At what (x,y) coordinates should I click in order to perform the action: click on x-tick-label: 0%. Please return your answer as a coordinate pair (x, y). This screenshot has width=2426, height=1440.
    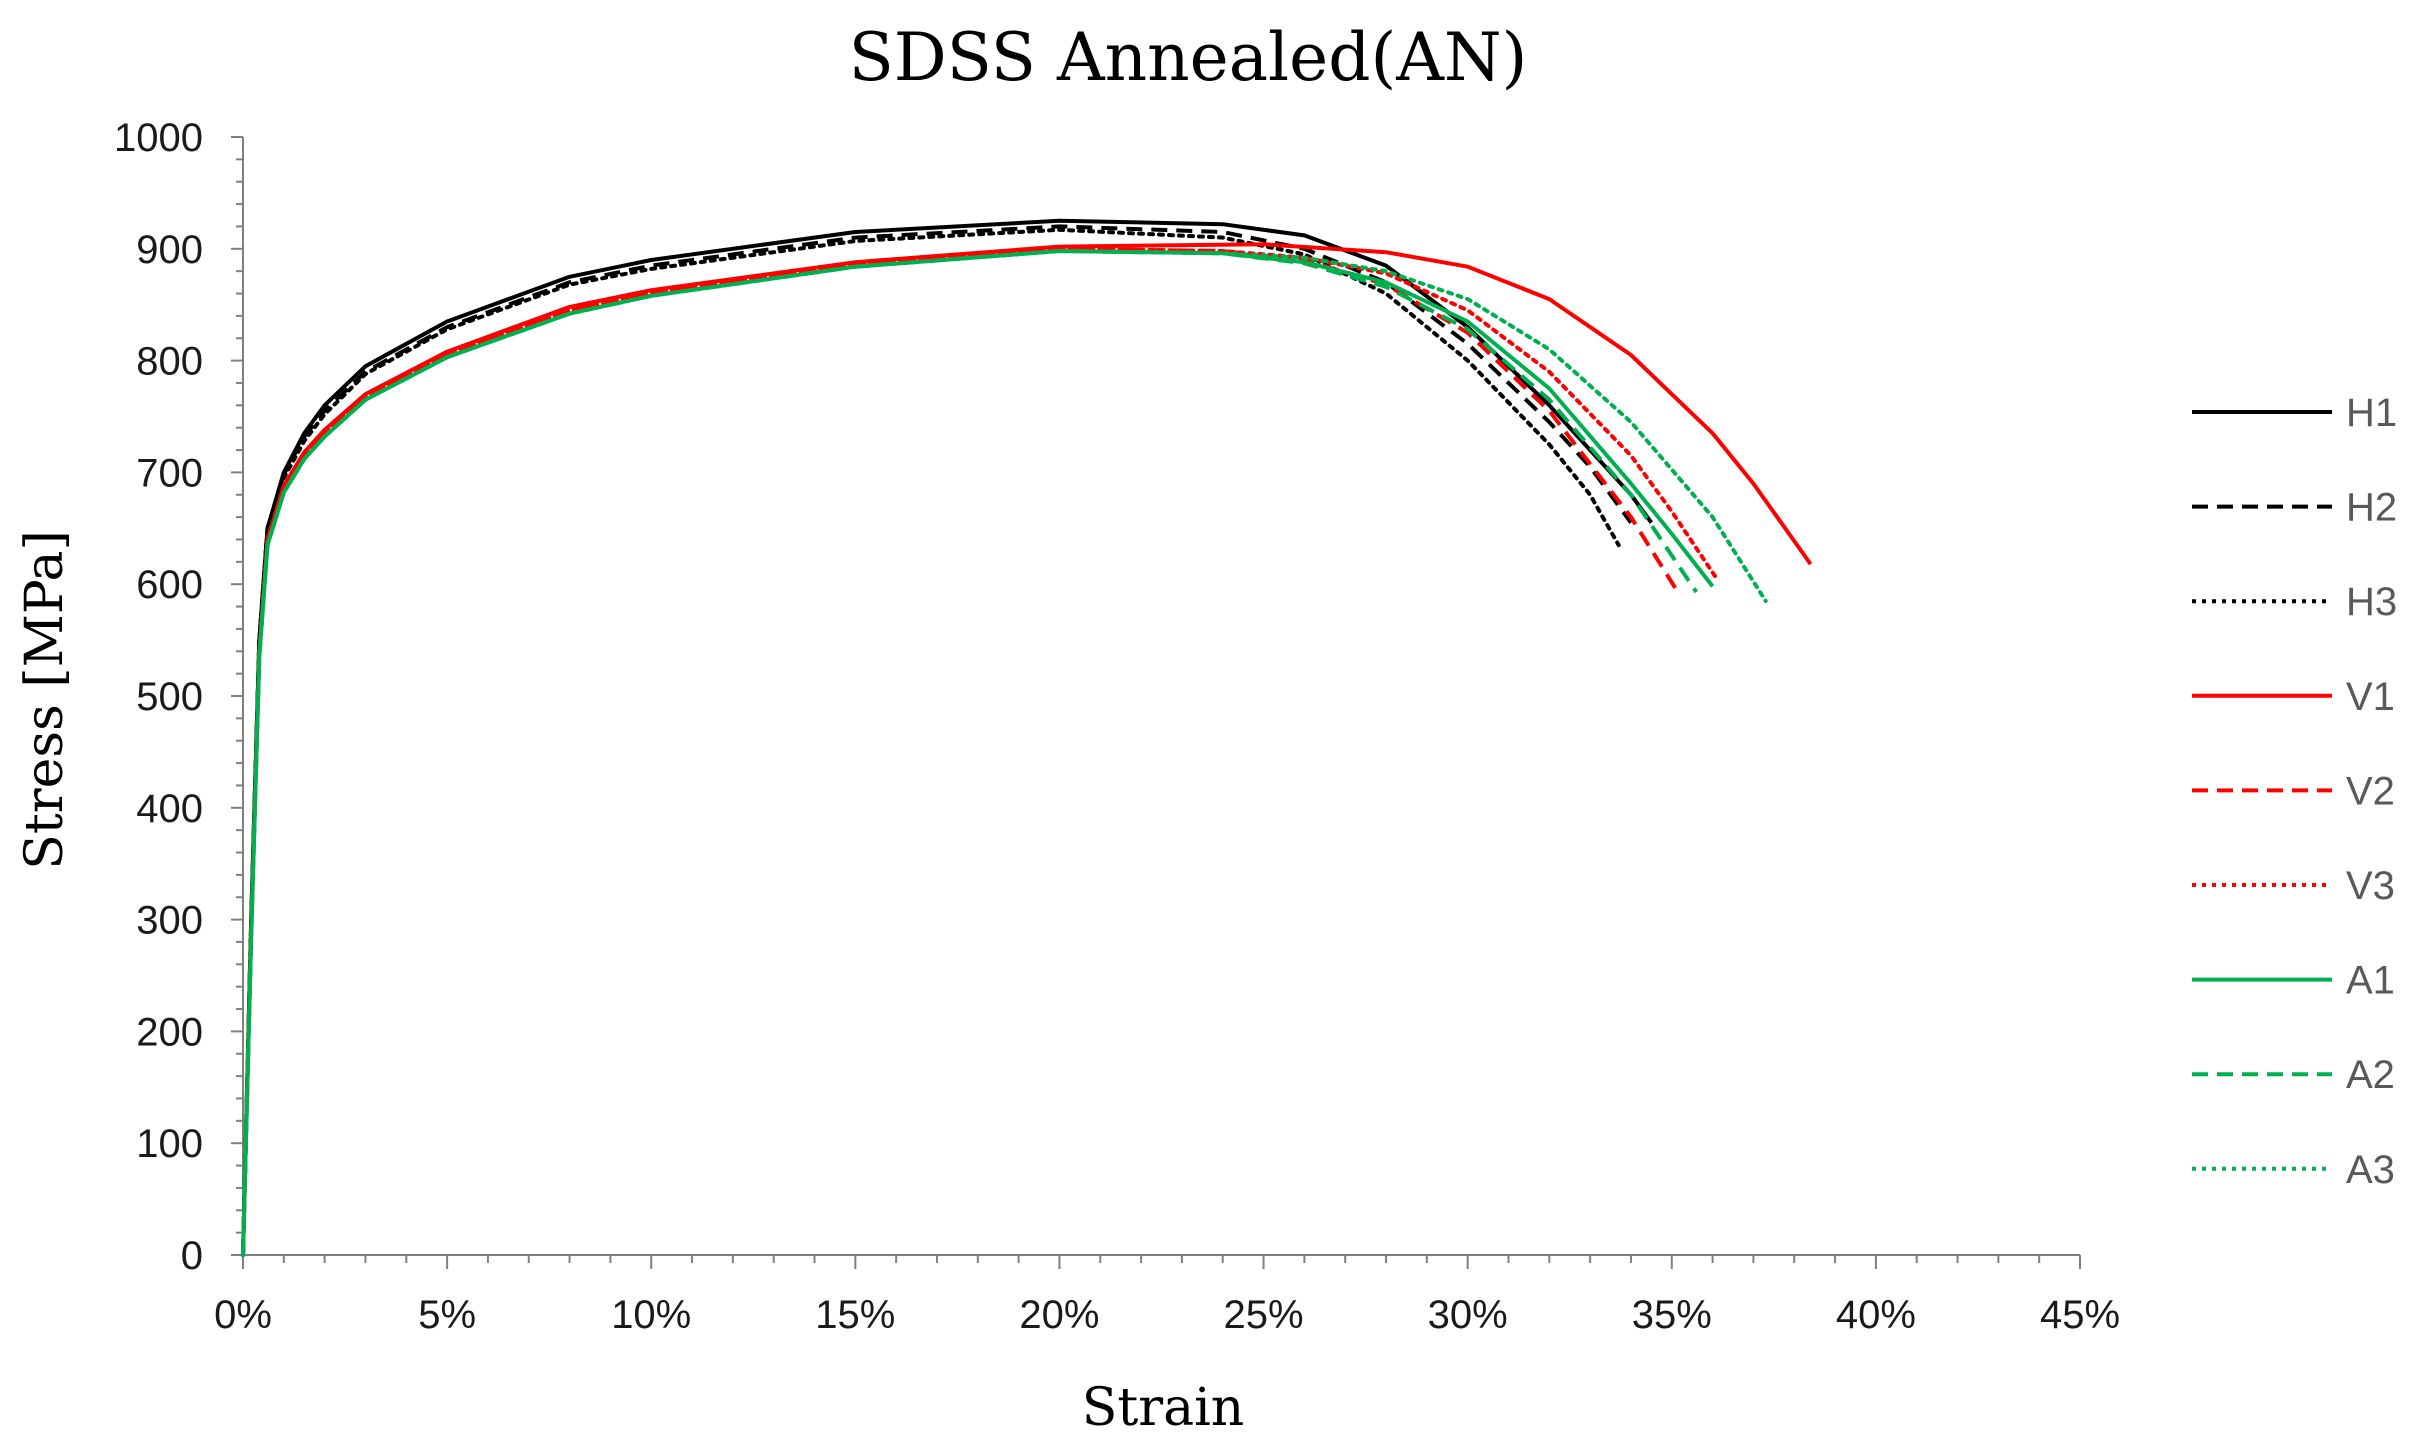
    Looking at the image, I should click on (243, 1315).